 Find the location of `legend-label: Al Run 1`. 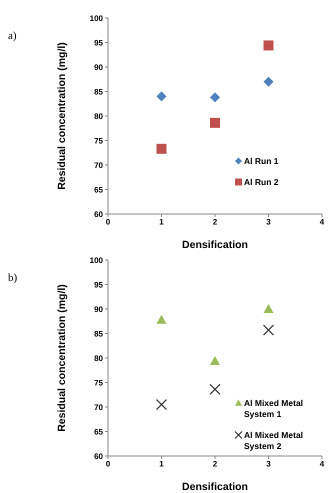

legend-label: Al Run 1 is located at coordinates (261, 161).